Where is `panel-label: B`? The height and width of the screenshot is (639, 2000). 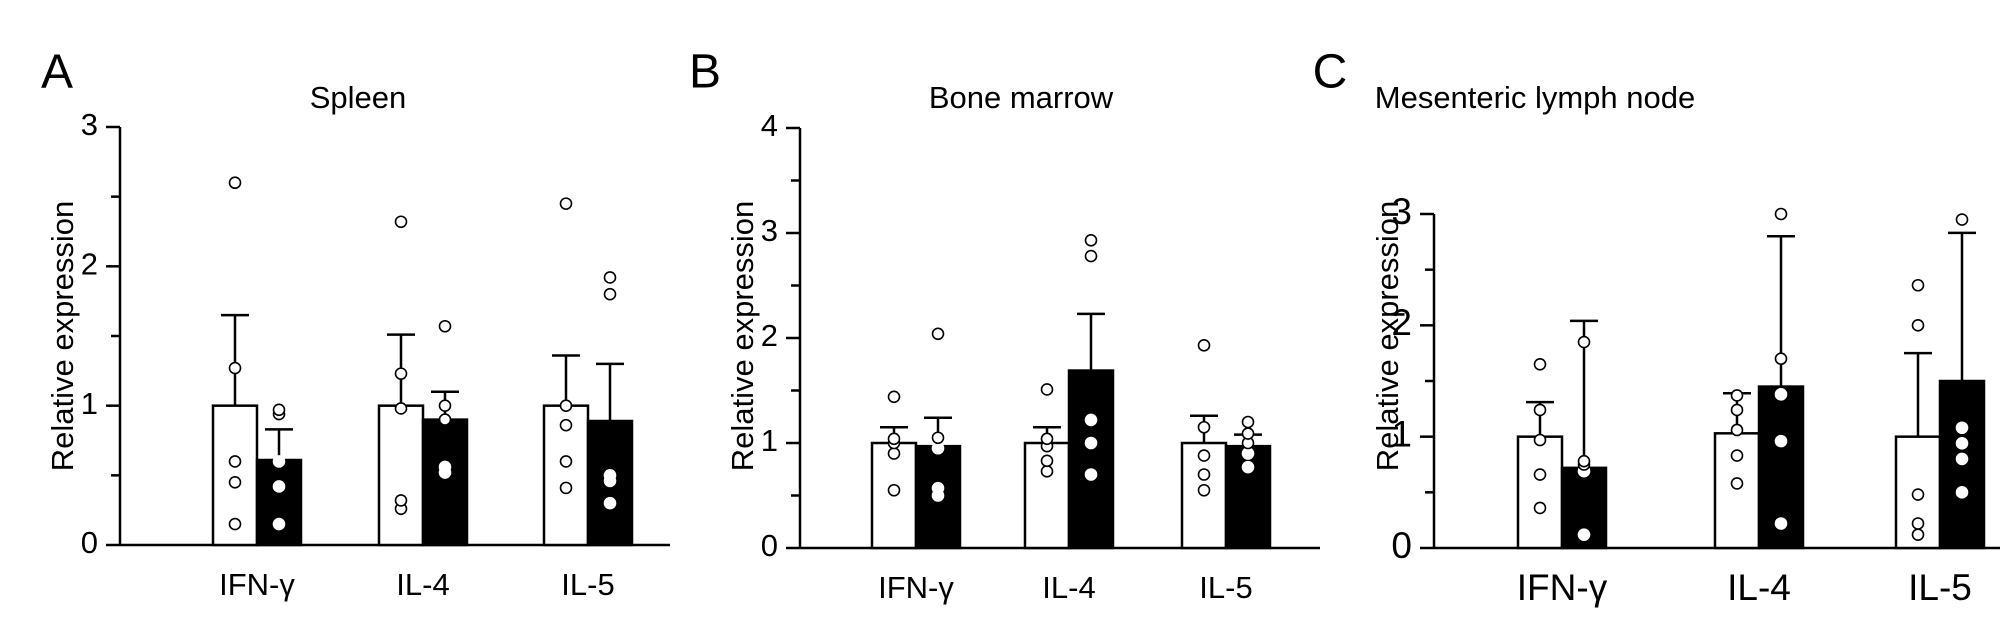 panel-label: B is located at coordinates (705, 72).